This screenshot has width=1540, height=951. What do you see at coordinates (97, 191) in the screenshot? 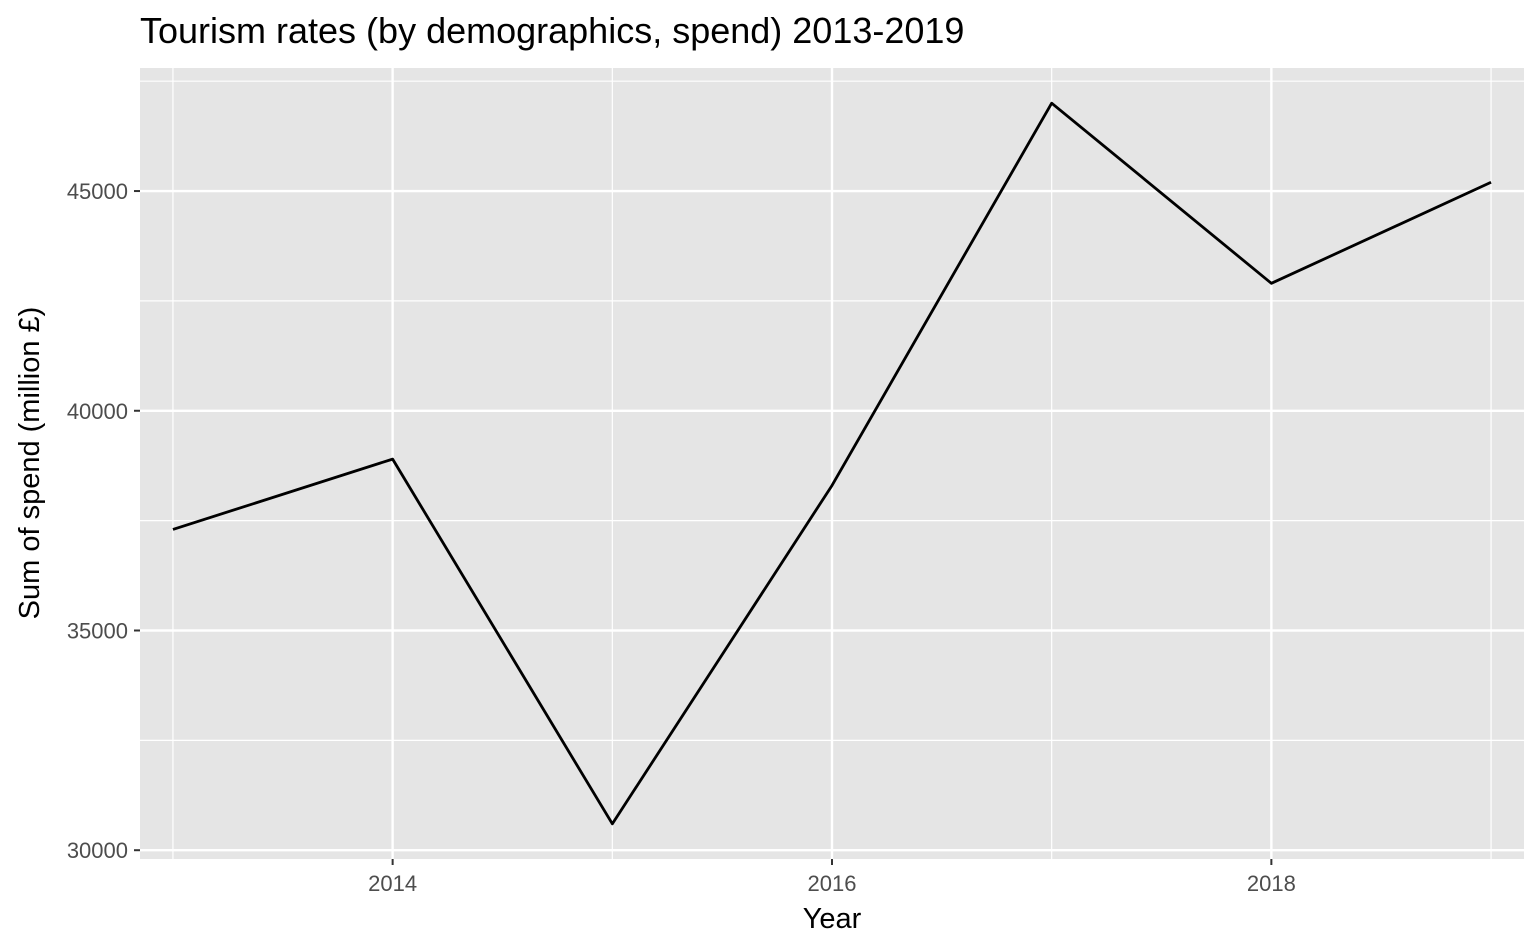
I see `y-tick-label: 45000` at bounding box center [97, 191].